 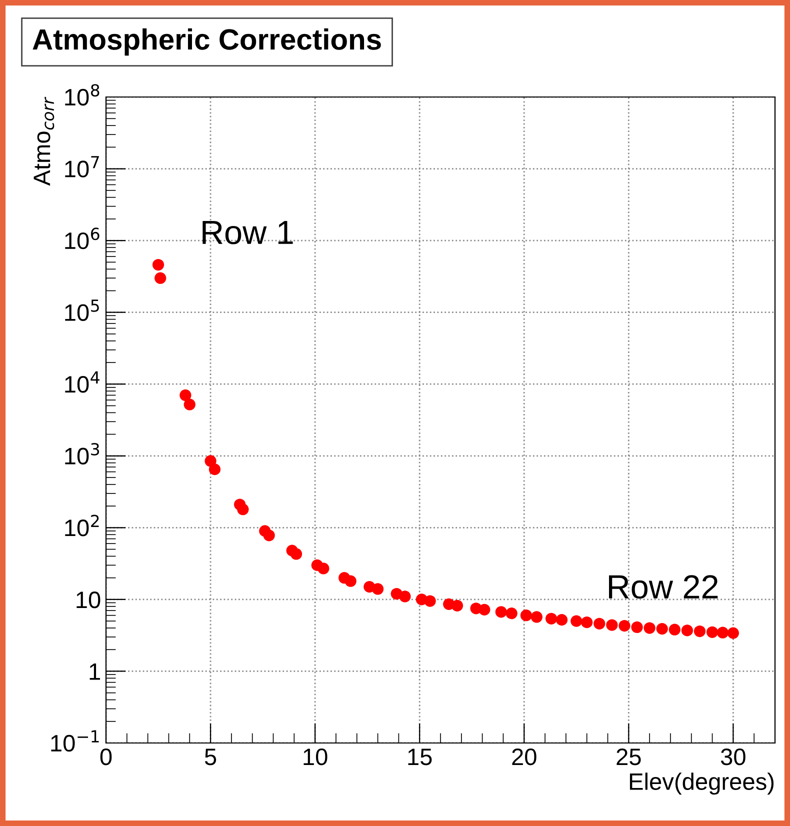 I want to click on chart-title: Atmospheric Corrections, so click(x=206, y=42).